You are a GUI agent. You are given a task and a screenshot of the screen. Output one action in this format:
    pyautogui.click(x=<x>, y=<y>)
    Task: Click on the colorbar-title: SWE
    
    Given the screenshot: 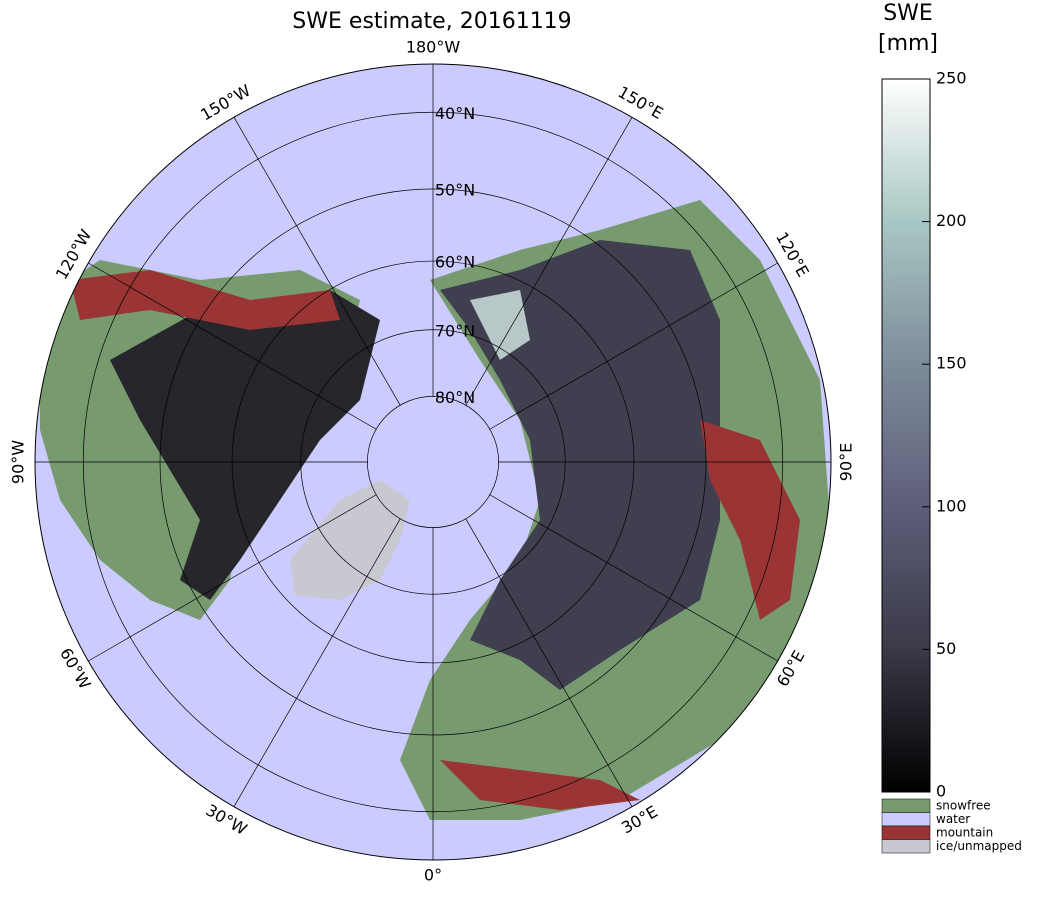 What is the action you would take?
    pyautogui.click(x=908, y=13)
    